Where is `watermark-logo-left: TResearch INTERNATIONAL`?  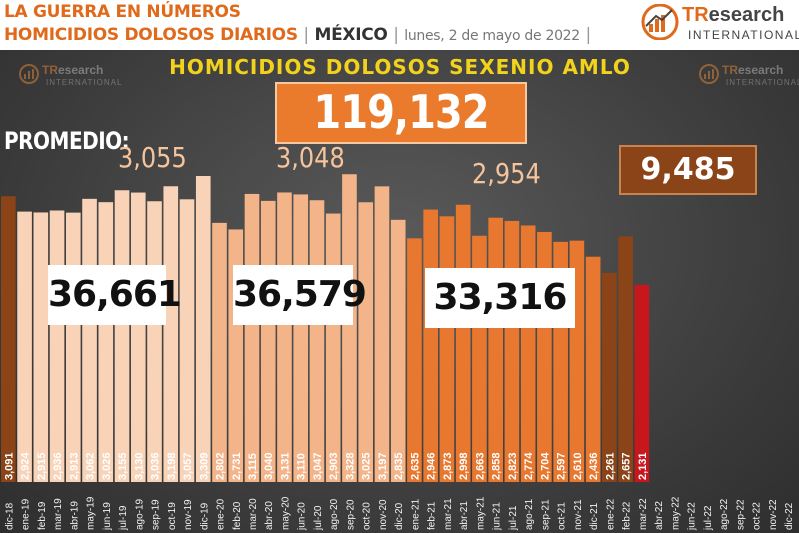 watermark-logo-left: TResearch INTERNATIONAL is located at coordinates (69, 79).